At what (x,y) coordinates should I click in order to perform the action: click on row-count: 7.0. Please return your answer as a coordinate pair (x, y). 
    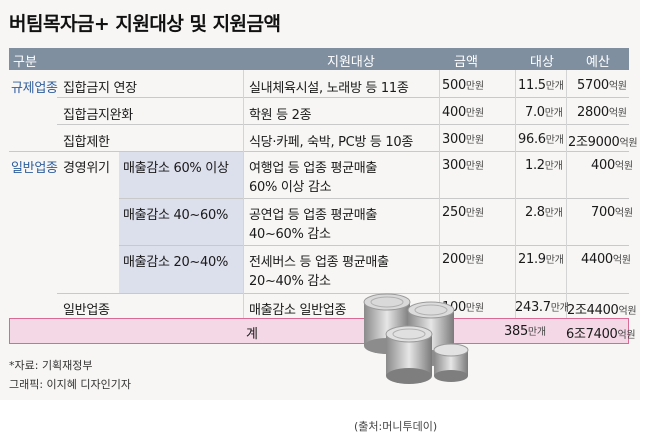
    Looking at the image, I should click on (535, 112).